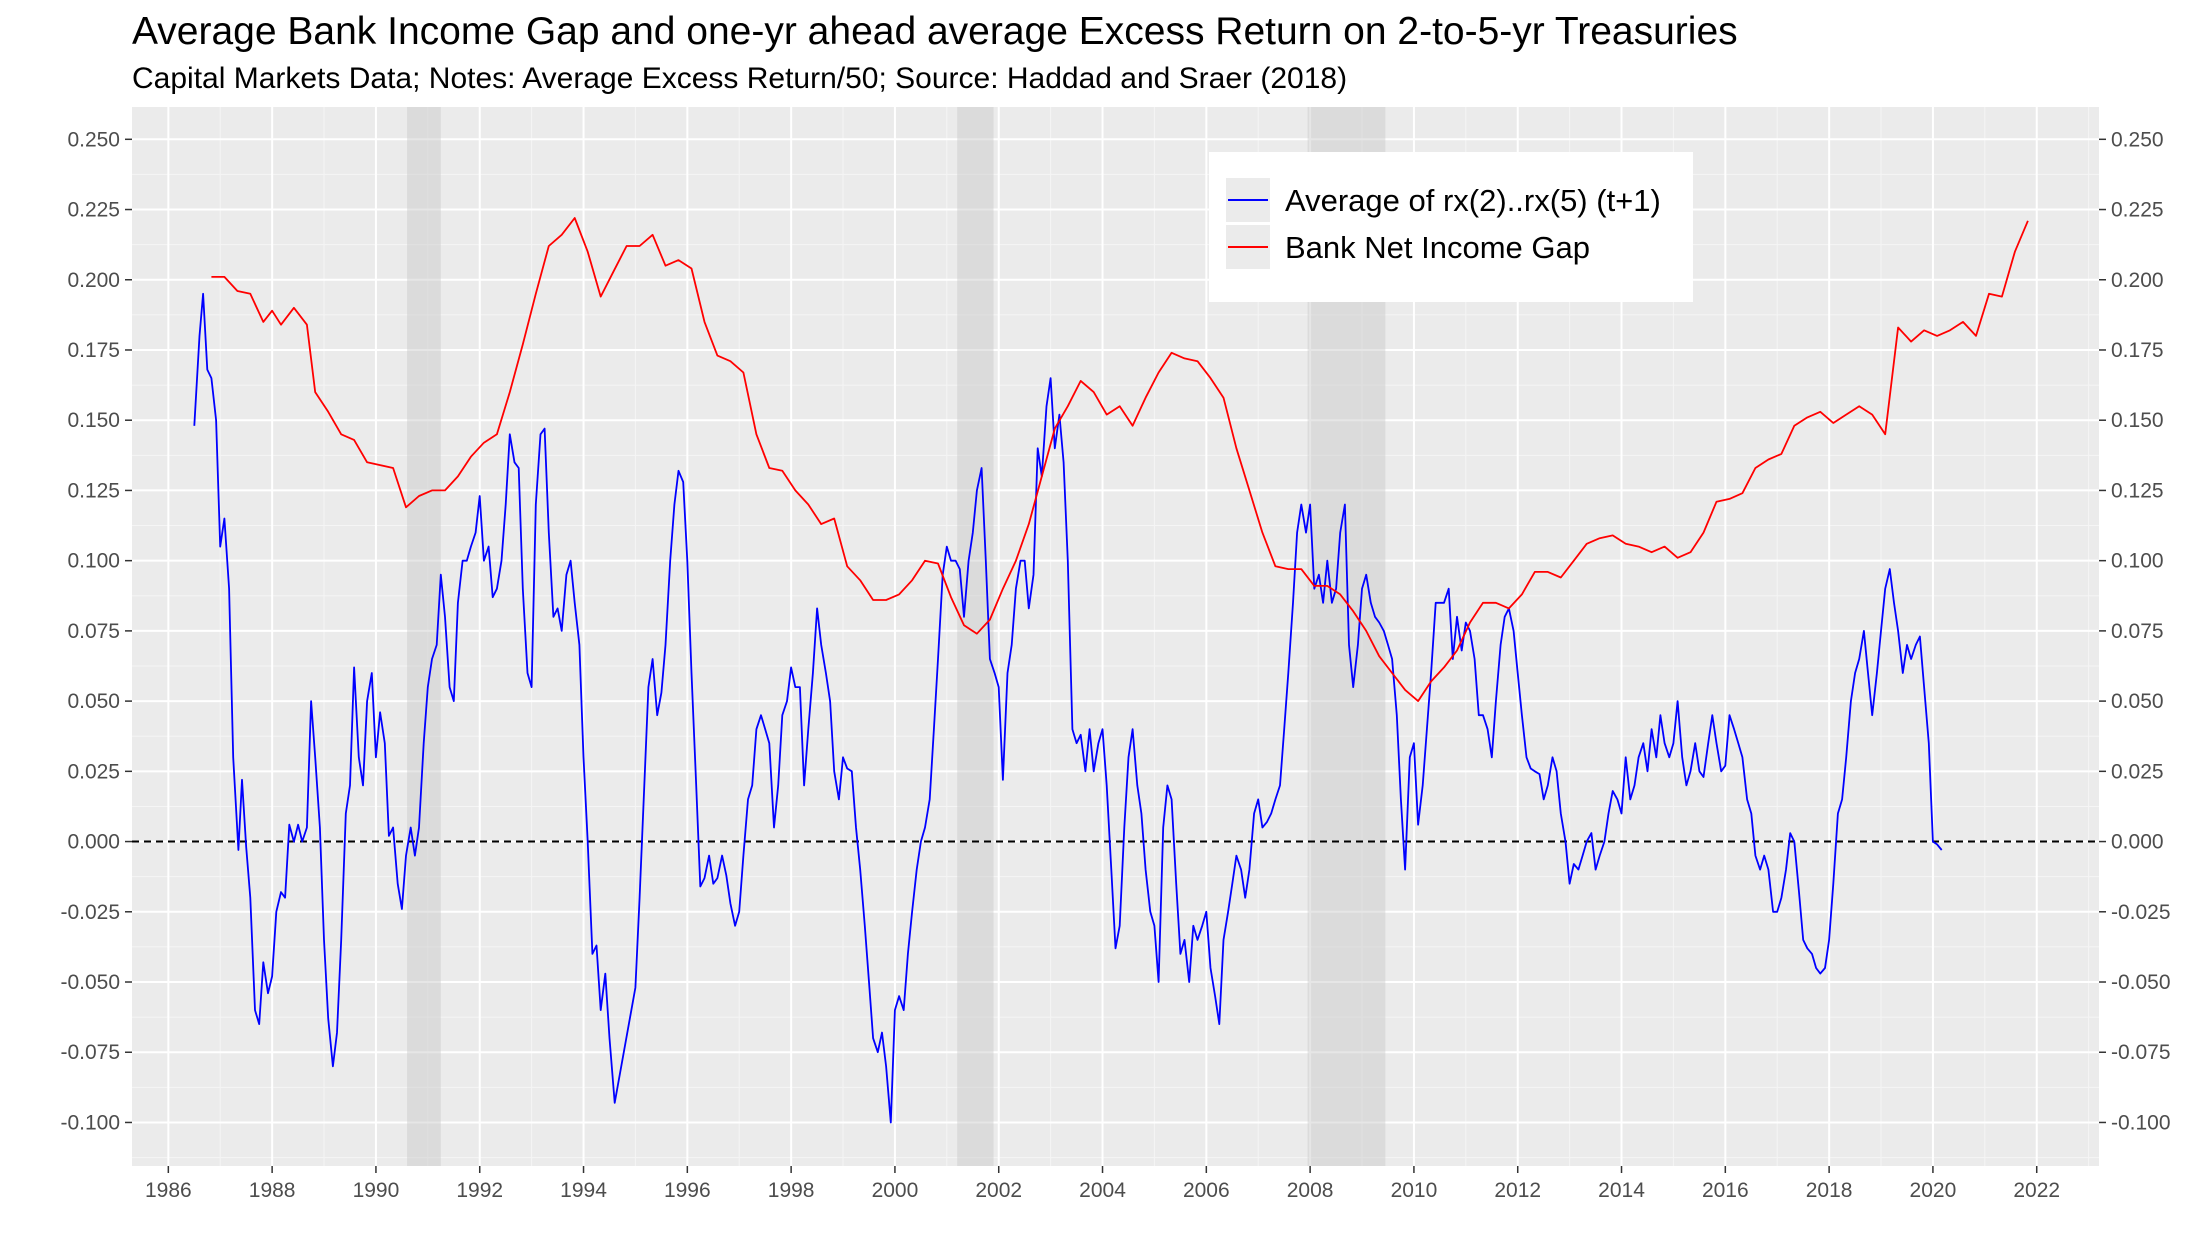 This screenshot has width=2208, height=1248. Describe the element at coordinates (2137, 631) in the screenshot. I see `y-tick-label-right: 0.075` at that location.